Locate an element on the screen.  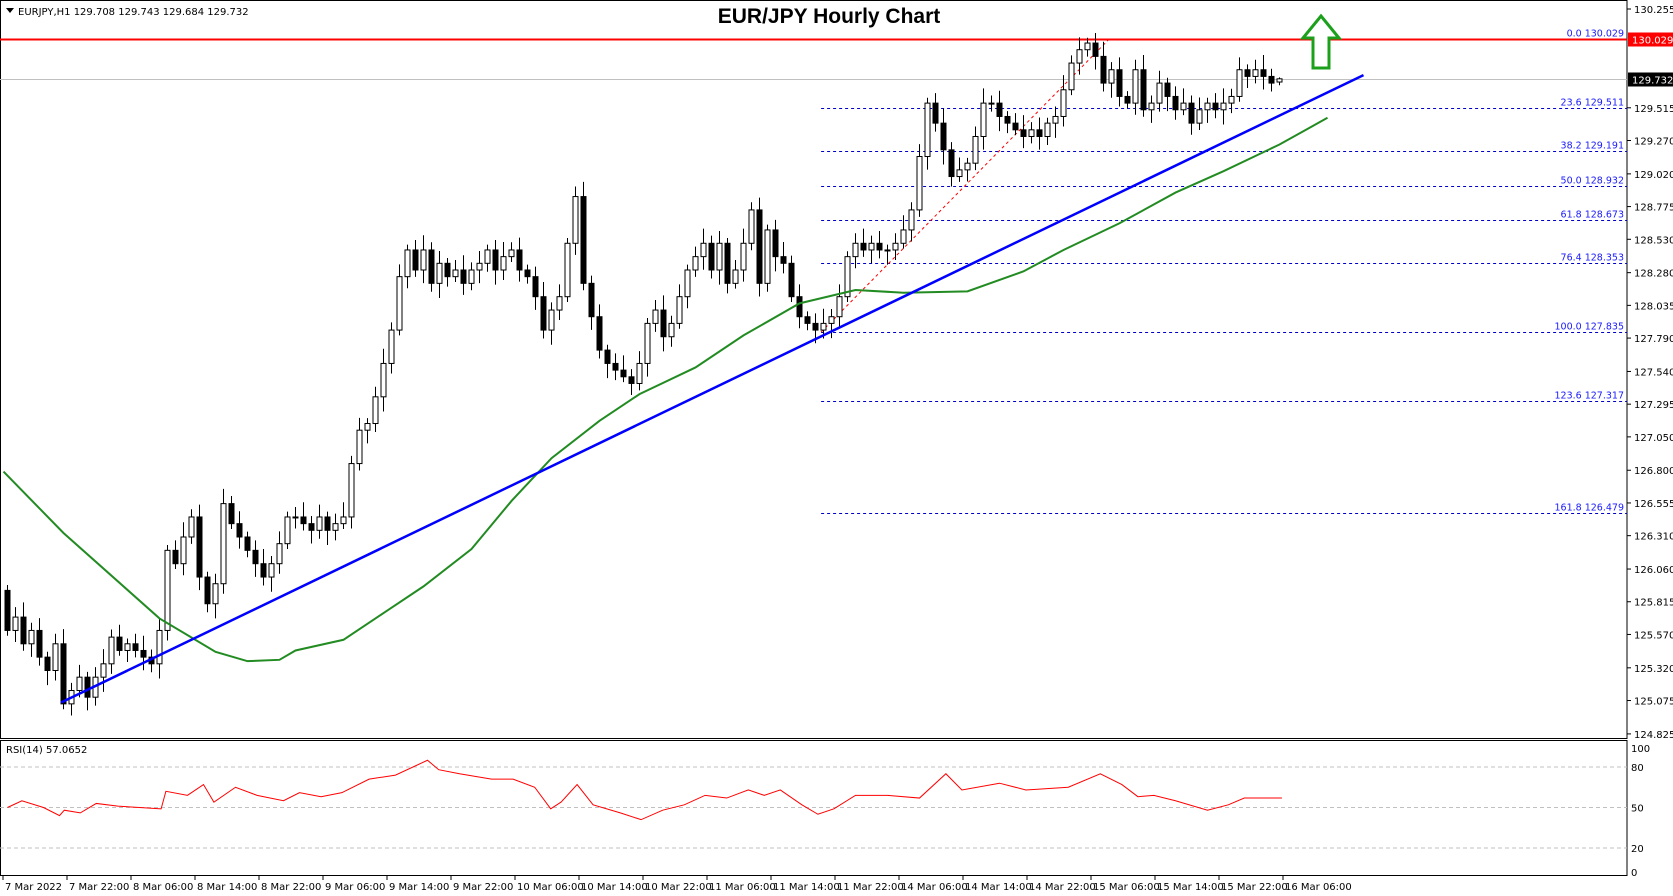
time-tick-label: 8 Mar 06:00 is located at coordinates (163, 887).